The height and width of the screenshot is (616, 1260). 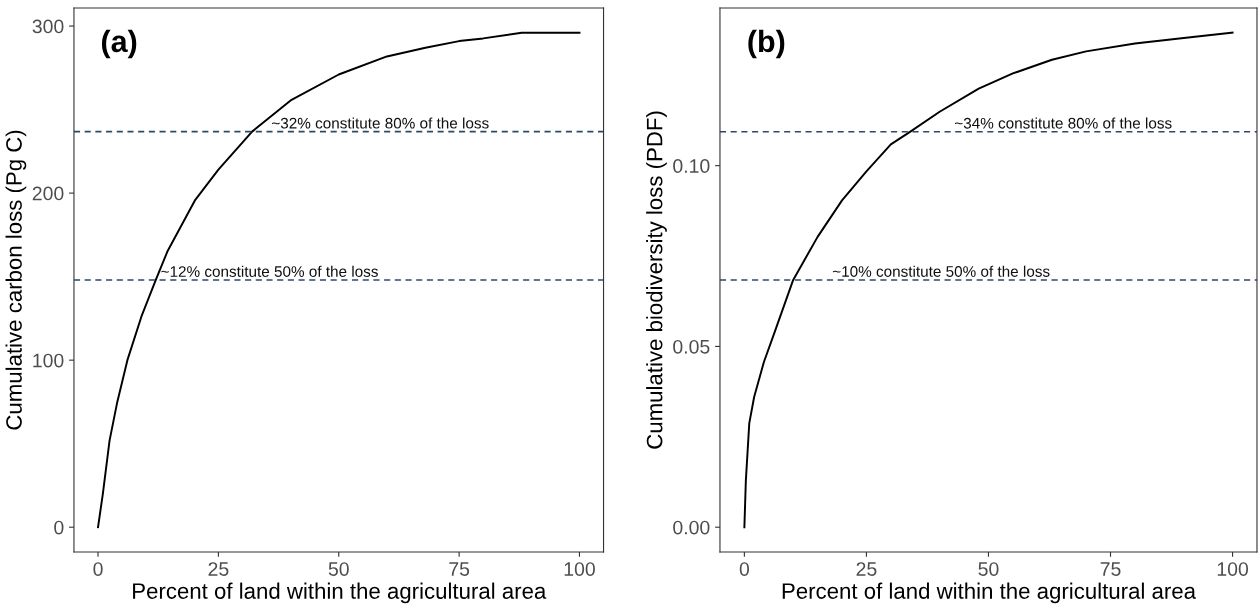 I want to click on y-tick-label: 0.05, so click(x=691, y=346).